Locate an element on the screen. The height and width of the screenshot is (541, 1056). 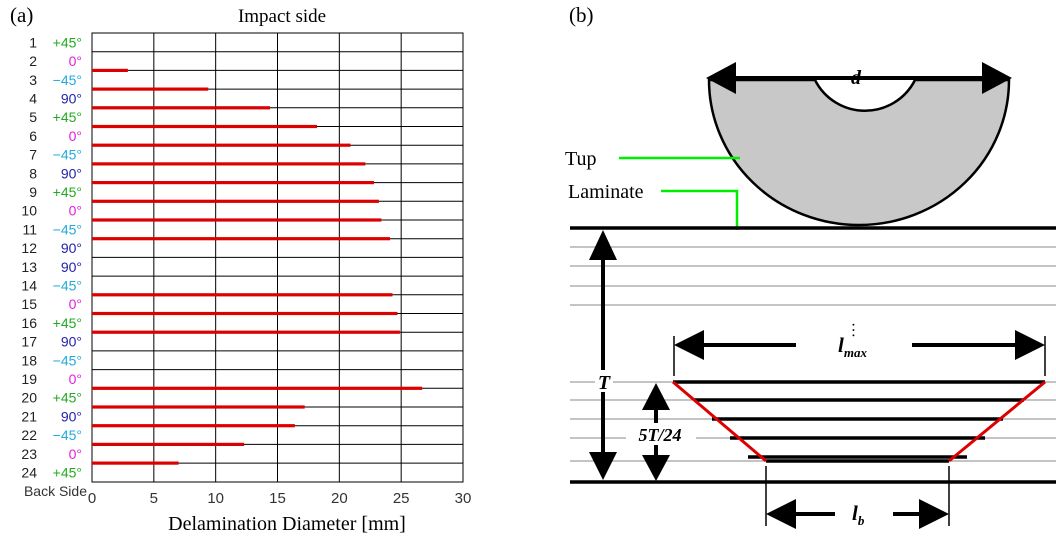
bar-interface-10/11 is located at coordinates (237, 220).